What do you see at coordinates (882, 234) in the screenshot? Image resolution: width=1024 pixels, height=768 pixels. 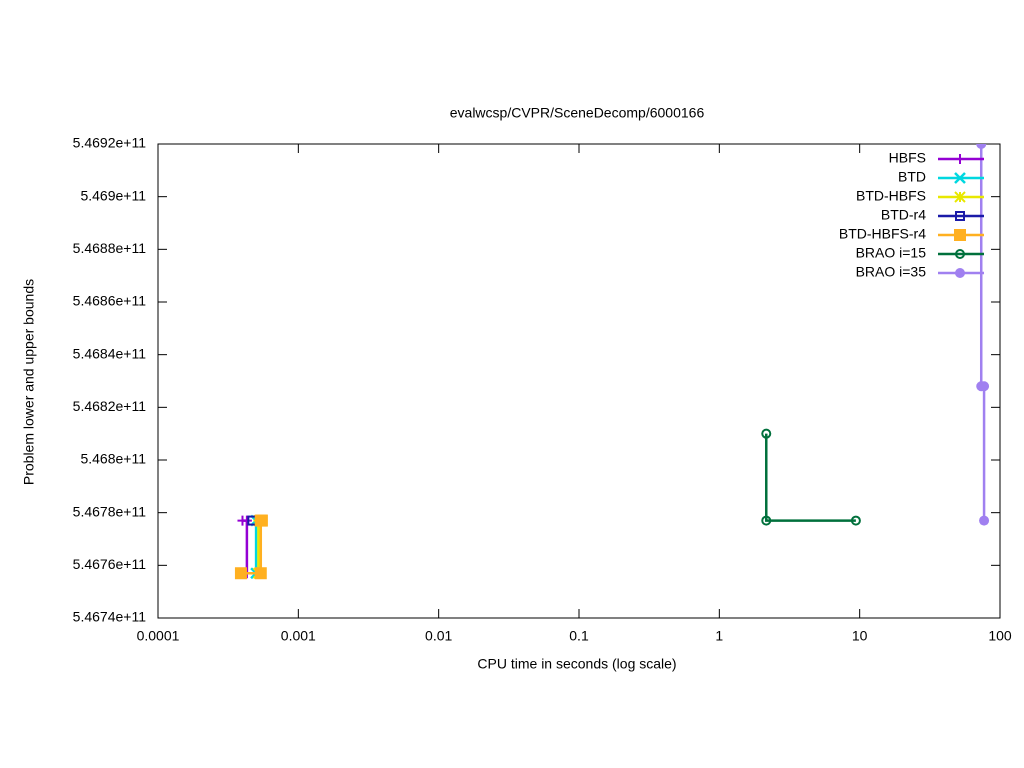 I see `legend-label: BTD-HBFS-r4` at bounding box center [882, 234].